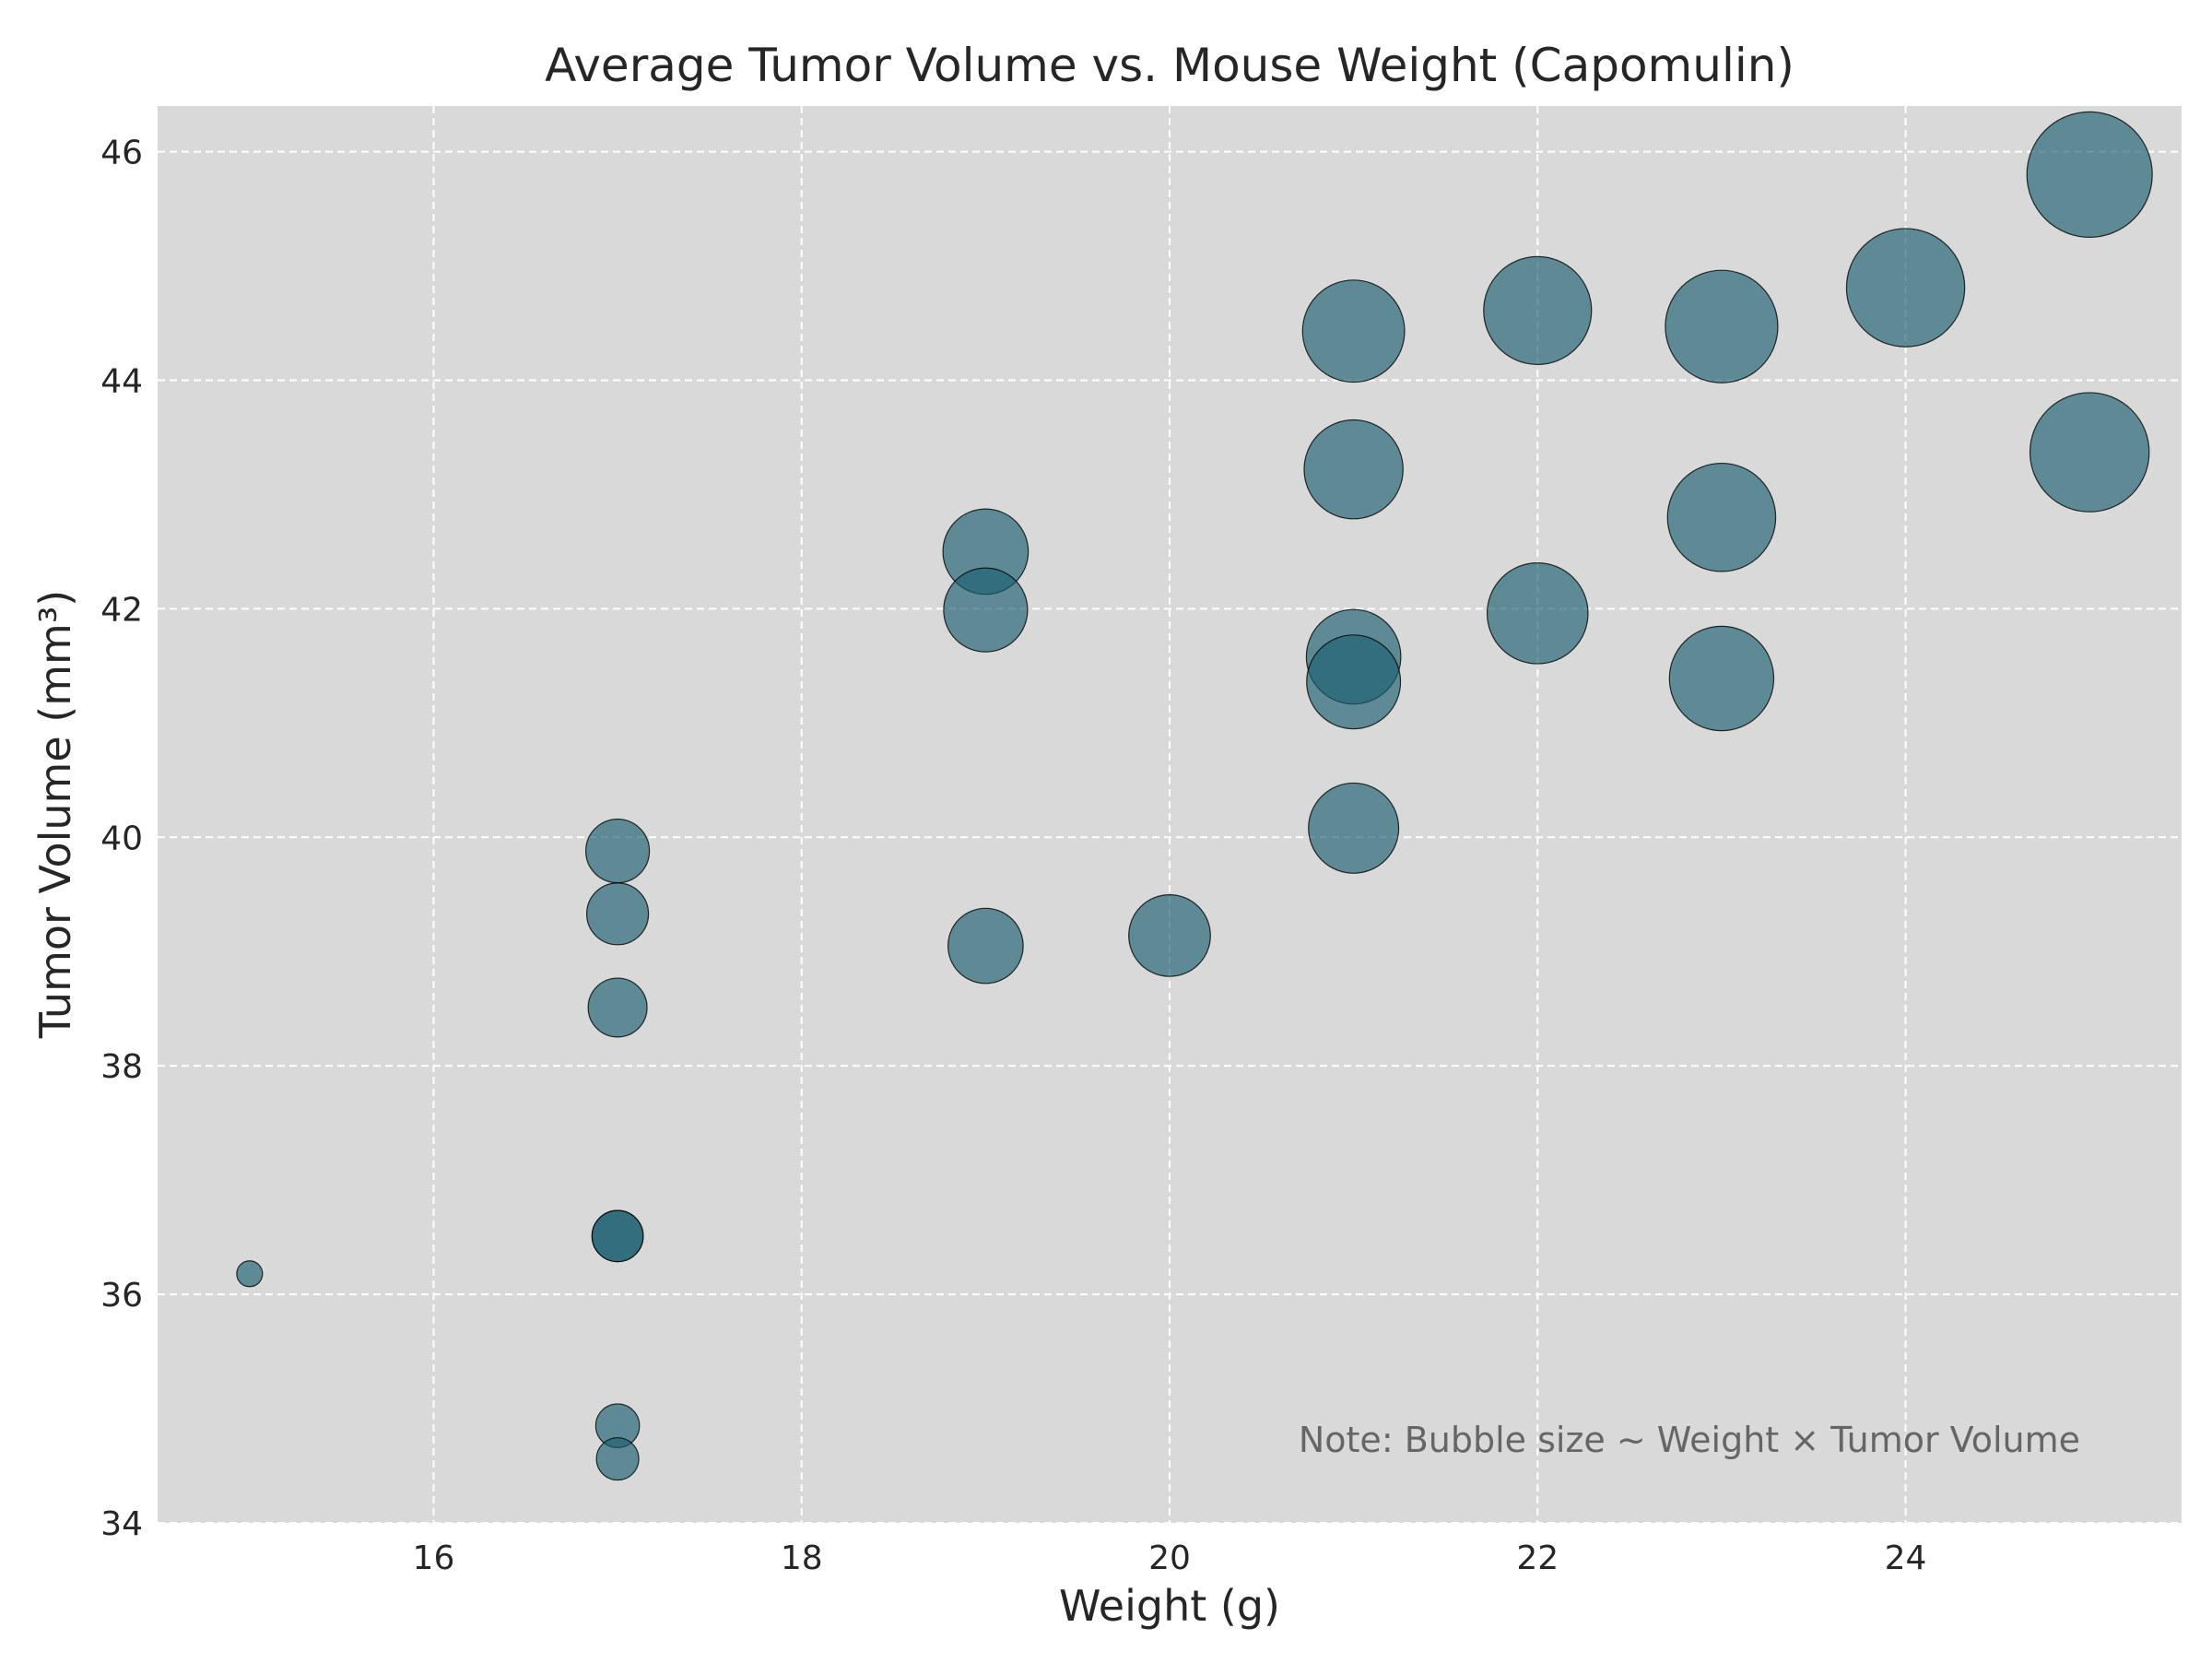  What do you see at coordinates (121, 1296) in the screenshot?
I see `y-tick-label: 36` at bounding box center [121, 1296].